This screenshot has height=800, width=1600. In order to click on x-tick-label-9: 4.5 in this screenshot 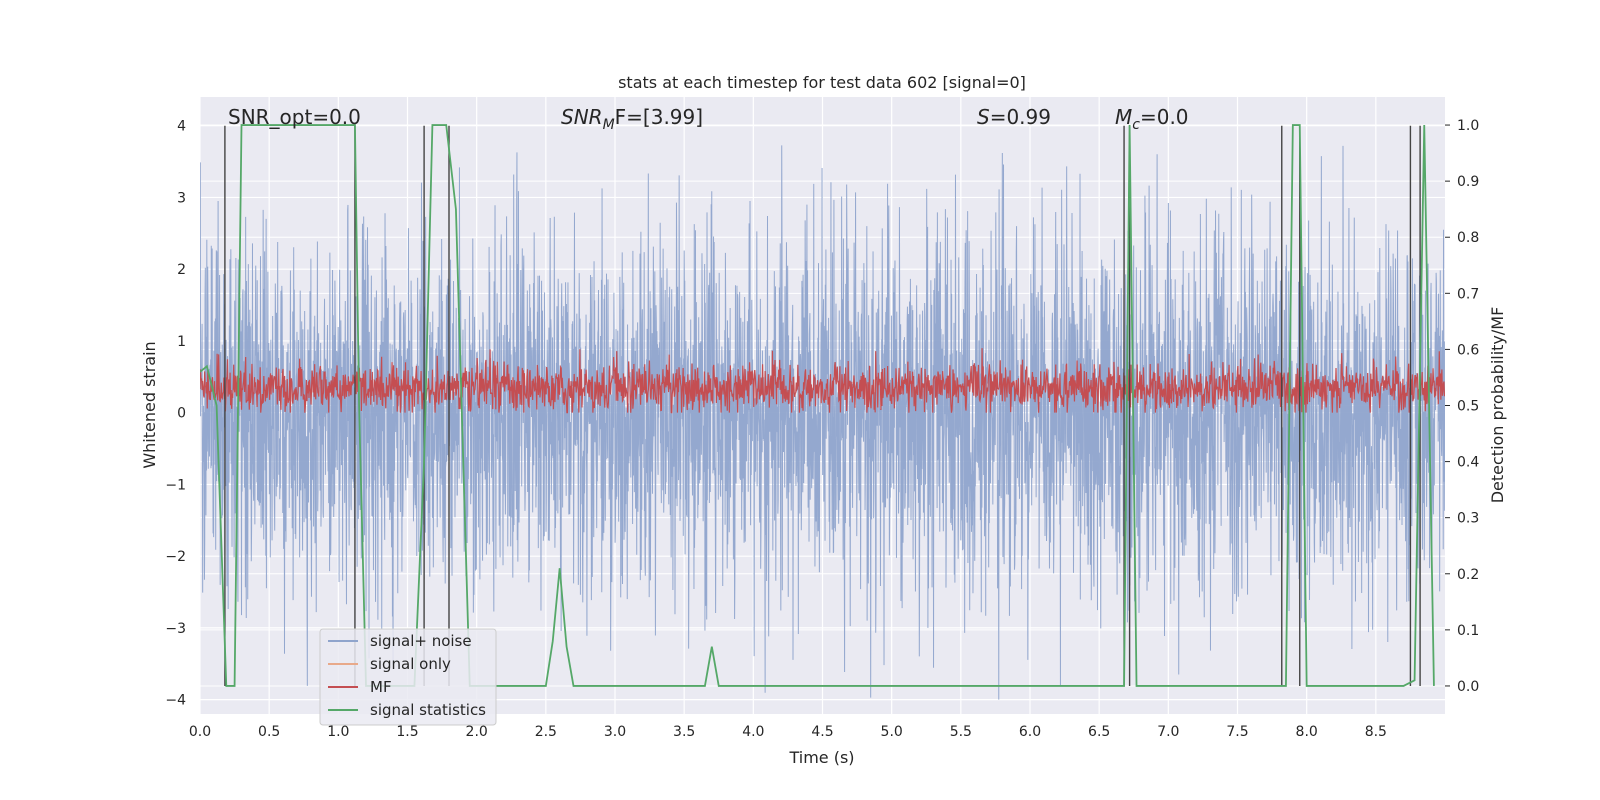, I will do `click(822, 732)`.